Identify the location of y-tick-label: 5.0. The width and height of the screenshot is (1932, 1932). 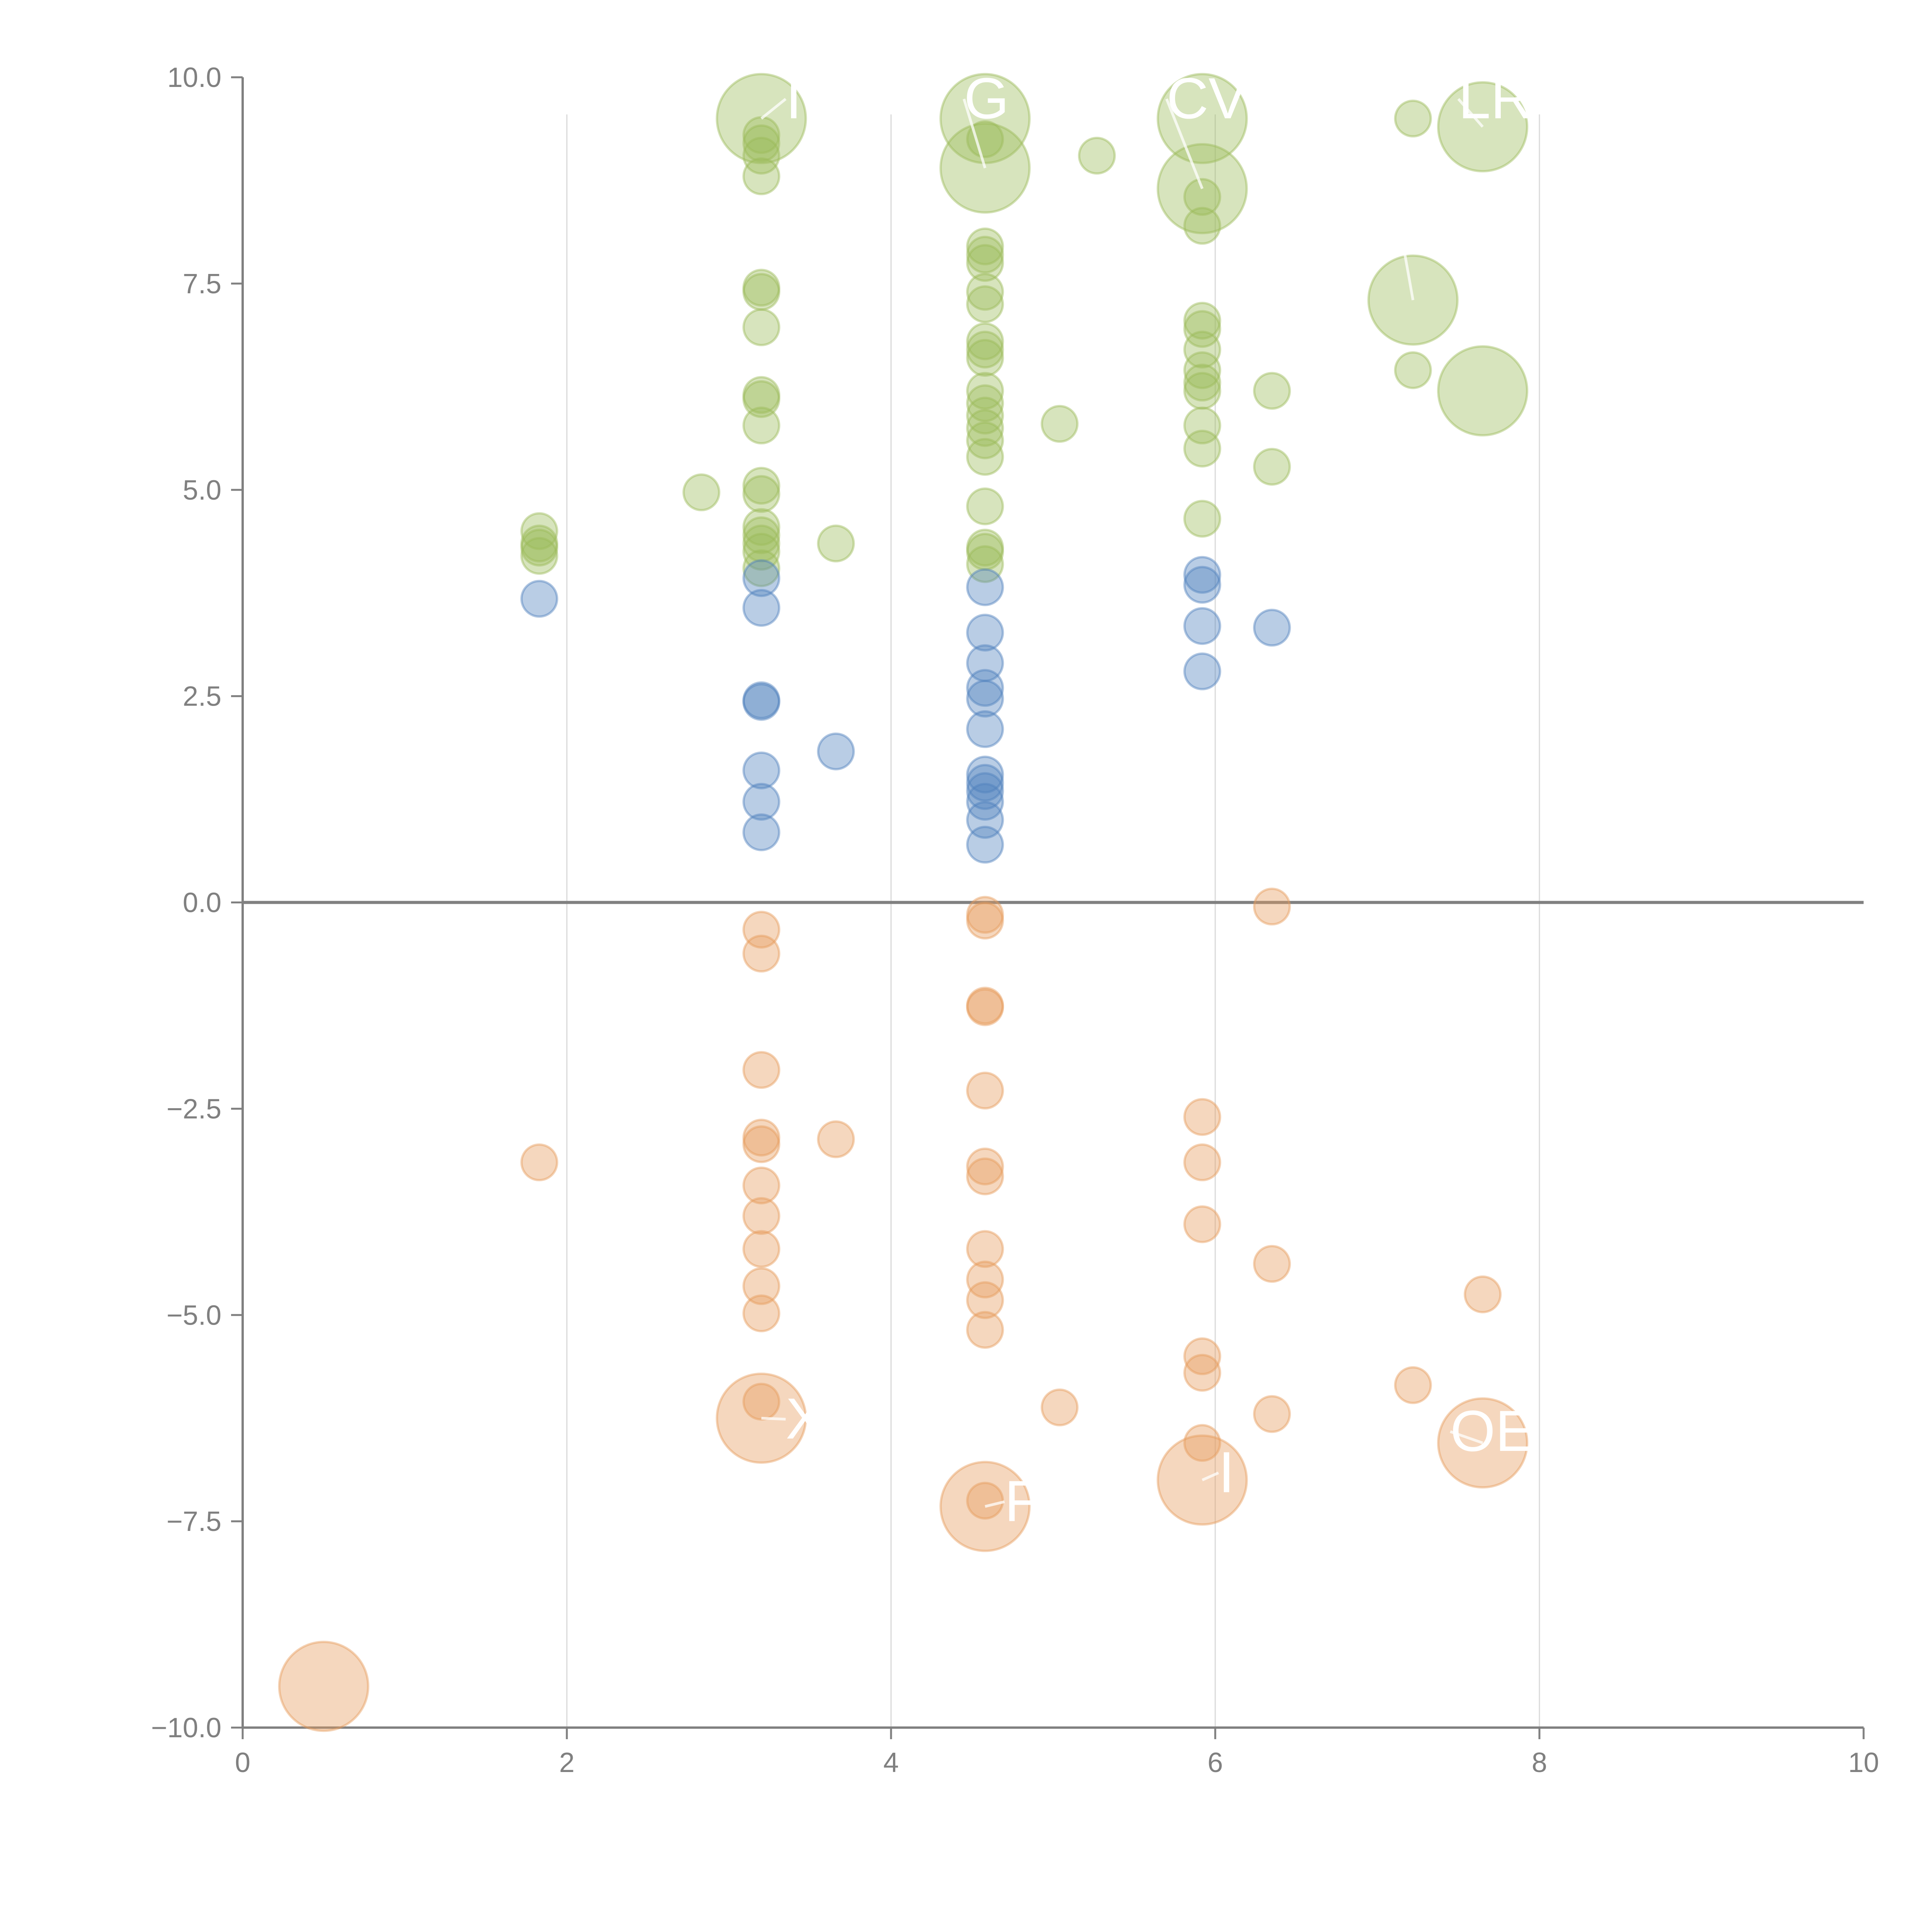
(202, 491).